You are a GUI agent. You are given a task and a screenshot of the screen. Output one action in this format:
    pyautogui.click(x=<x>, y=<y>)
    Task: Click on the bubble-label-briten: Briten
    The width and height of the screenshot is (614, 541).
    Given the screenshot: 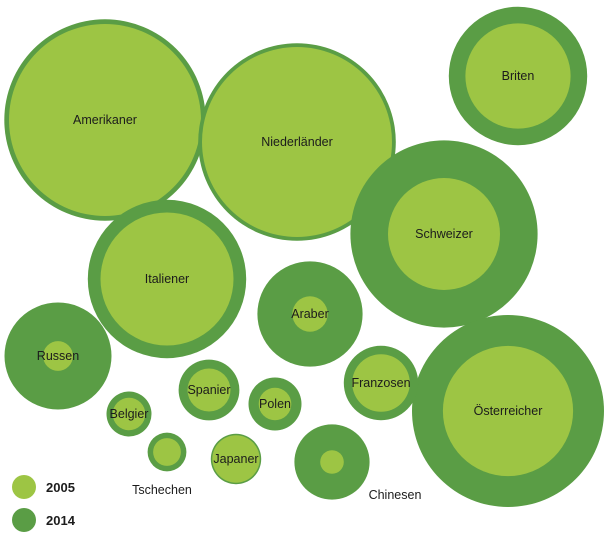 What is the action you would take?
    pyautogui.click(x=518, y=76)
    